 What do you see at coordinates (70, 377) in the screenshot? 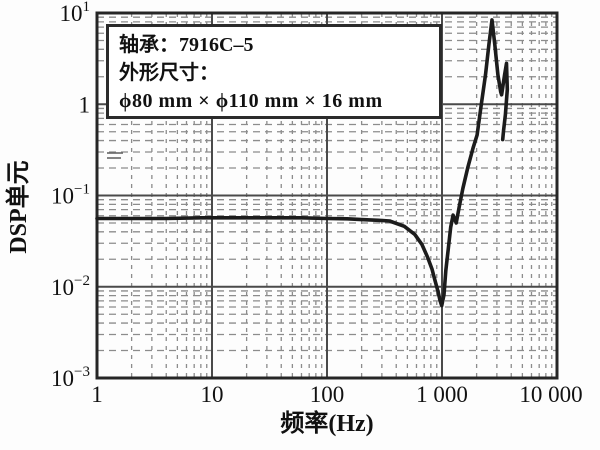
I see `y-tick-label: 10⁻³` at bounding box center [70, 377].